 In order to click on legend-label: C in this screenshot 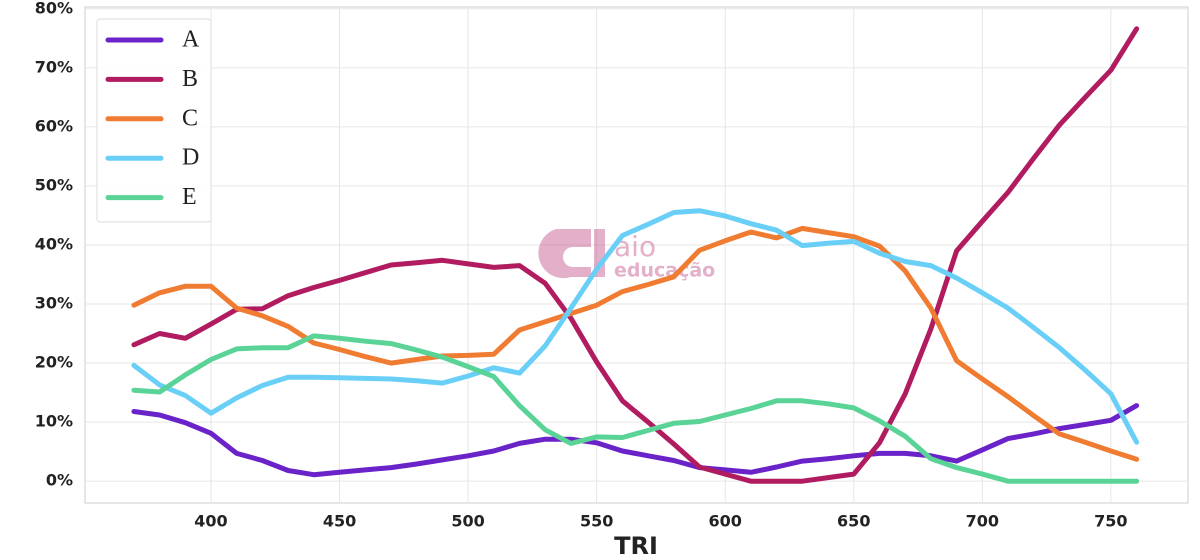, I will do `click(190, 118)`.